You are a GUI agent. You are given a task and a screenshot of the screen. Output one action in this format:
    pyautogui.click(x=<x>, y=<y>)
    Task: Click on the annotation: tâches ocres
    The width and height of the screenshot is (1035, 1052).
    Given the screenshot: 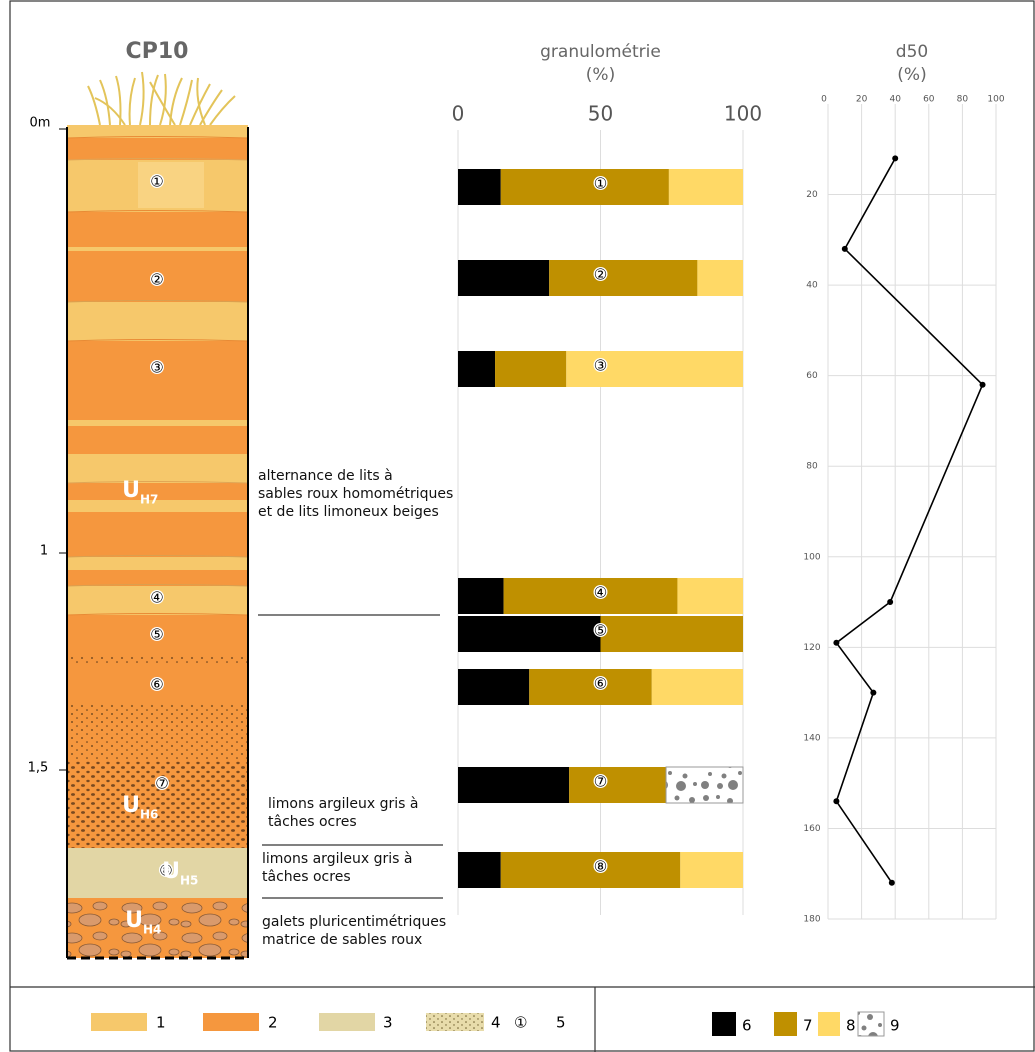 What is the action you would take?
    pyautogui.click(x=312, y=822)
    